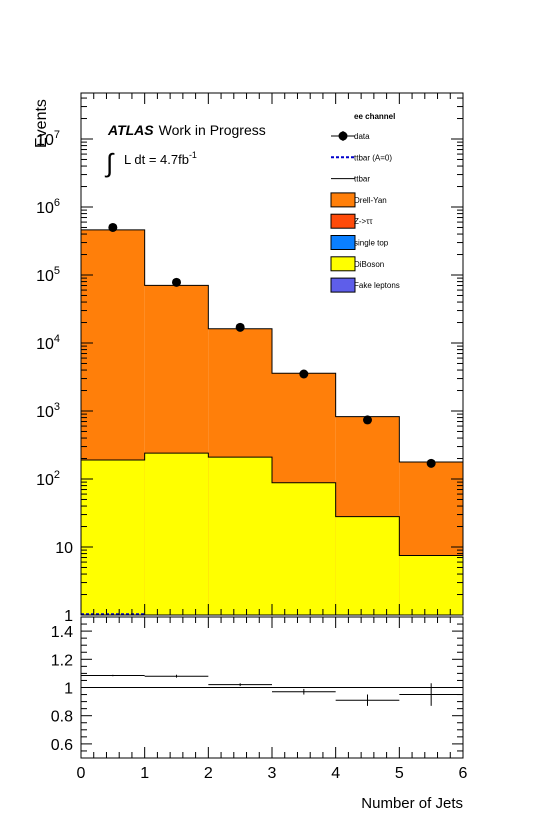  What do you see at coordinates (48, 207) in the screenshot?
I see `y-tick-label: 10⁶` at bounding box center [48, 207].